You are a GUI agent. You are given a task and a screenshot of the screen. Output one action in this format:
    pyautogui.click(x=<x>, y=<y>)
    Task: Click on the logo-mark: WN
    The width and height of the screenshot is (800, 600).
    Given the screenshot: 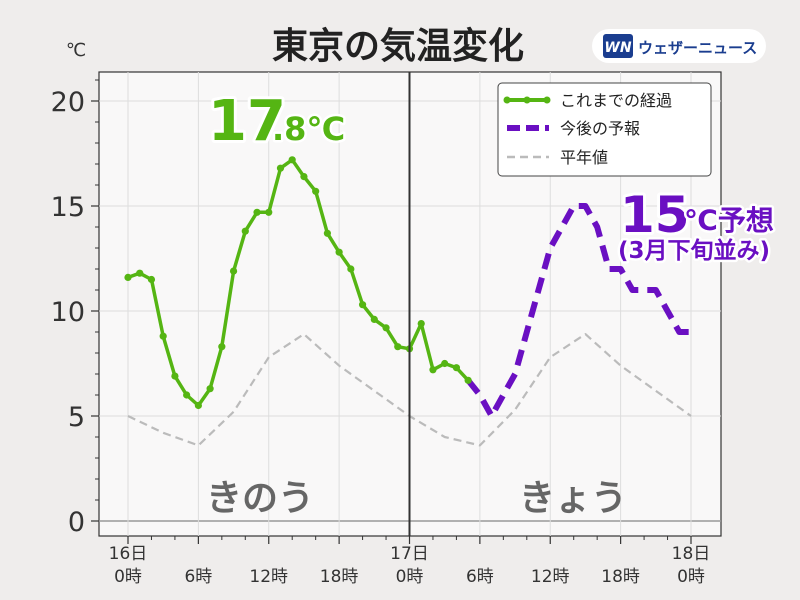 What is the action you would take?
    pyautogui.click(x=617, y=48)
    